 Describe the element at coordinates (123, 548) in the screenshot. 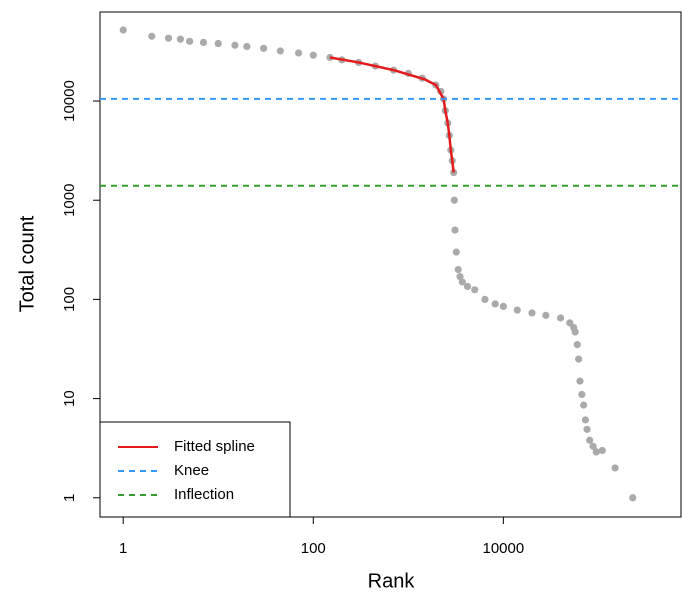

I see `x-tick-label: 1` at that location.